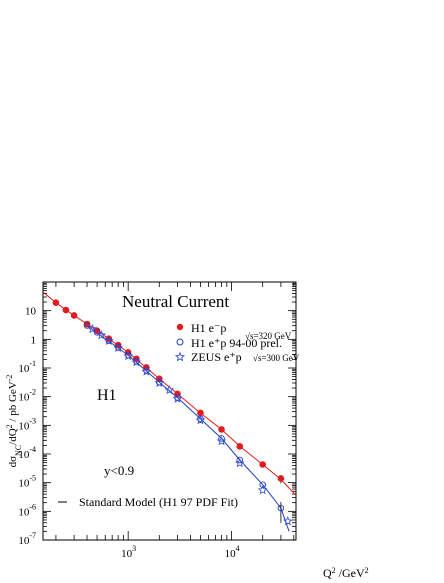  I want to click on y-tick-label: 10⁻⁶, so click(27, 510).